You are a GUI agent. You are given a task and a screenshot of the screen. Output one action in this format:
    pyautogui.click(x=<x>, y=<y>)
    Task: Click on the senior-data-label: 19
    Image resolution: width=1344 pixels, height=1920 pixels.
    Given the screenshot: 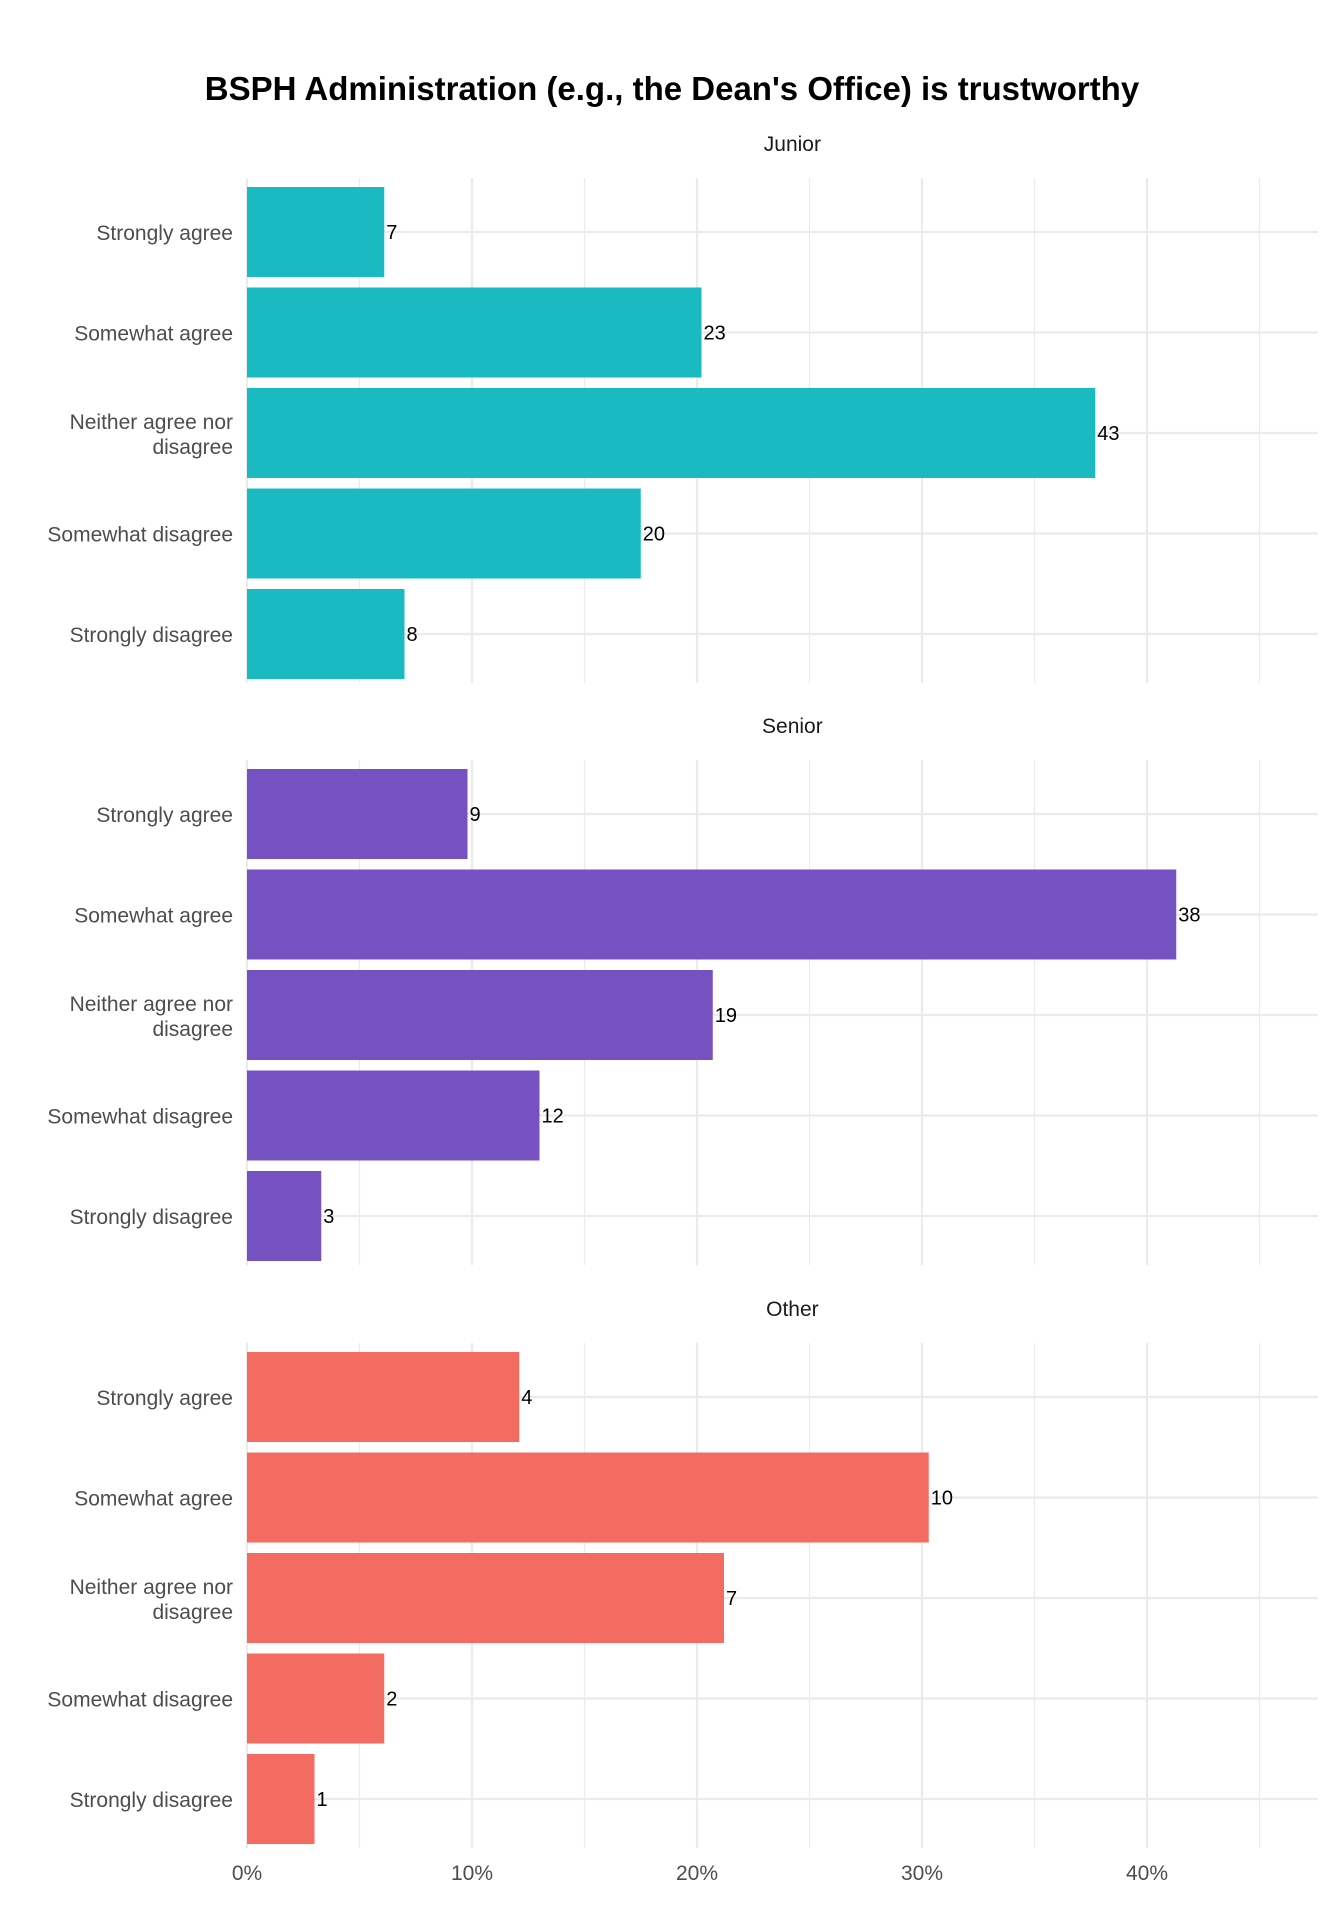 What is the action you would take?
    pyautogui.click(x=726, y=1016)
    